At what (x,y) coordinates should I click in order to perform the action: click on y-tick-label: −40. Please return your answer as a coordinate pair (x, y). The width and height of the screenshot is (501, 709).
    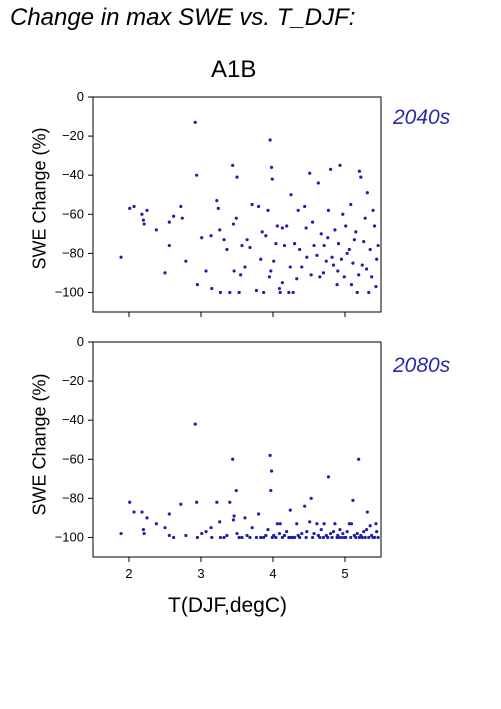
    Looking at the image, I should click on (73, 419).